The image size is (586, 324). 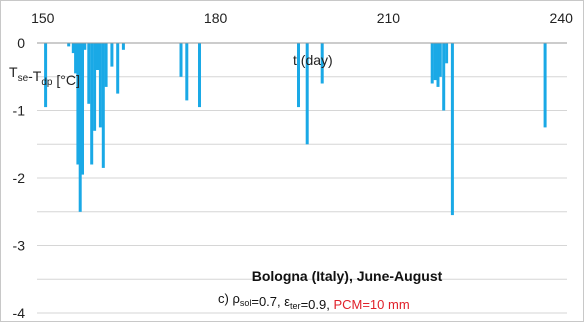 I want to click on chart-subtitle: c) ρsol=0.7, εter=0.9, PCM=10 mm, so click(x=314, y=301).